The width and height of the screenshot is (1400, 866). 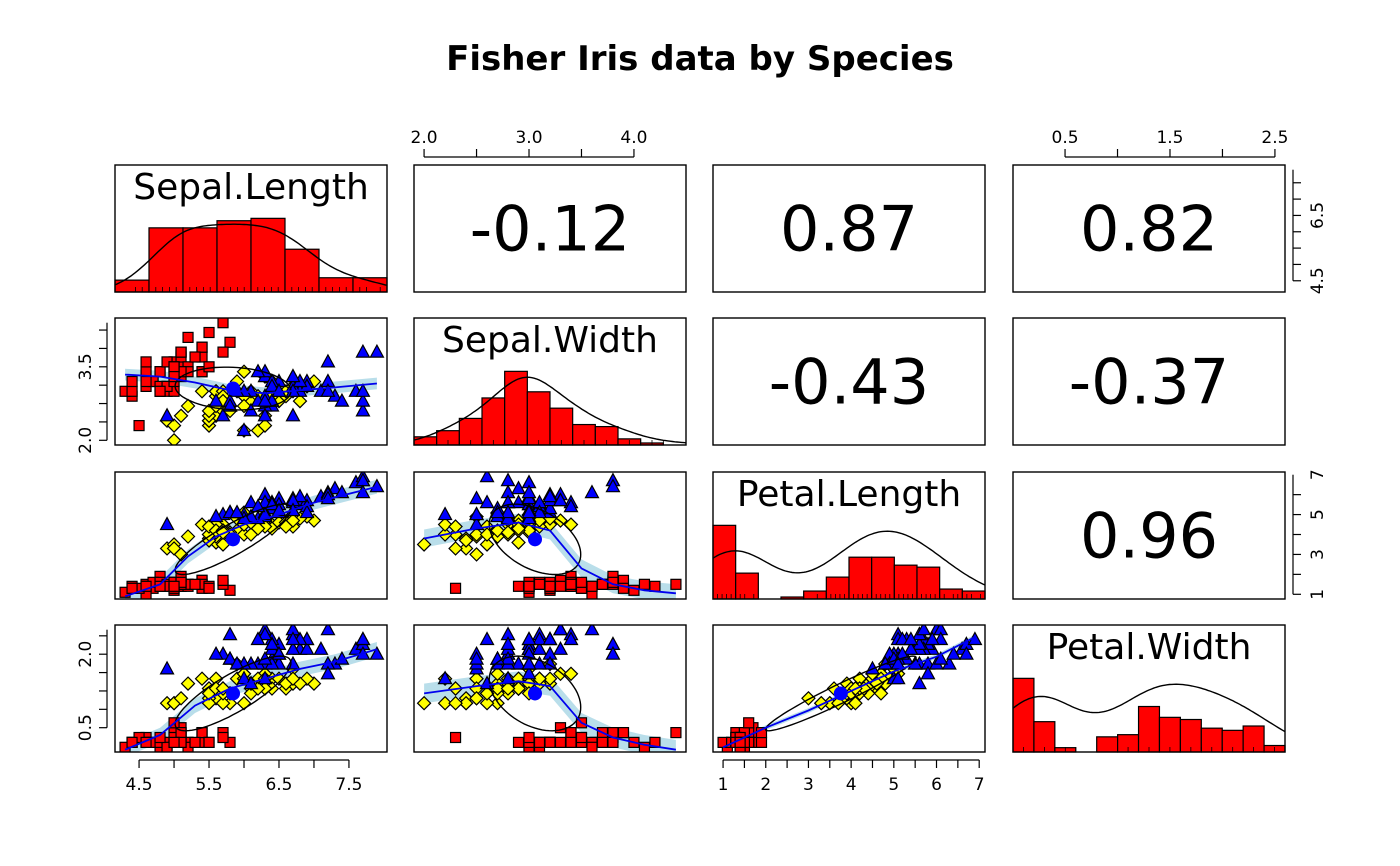 I want to click on panel-Petal.Length-vs-Sepal.Width, so click(x=550, y=535).